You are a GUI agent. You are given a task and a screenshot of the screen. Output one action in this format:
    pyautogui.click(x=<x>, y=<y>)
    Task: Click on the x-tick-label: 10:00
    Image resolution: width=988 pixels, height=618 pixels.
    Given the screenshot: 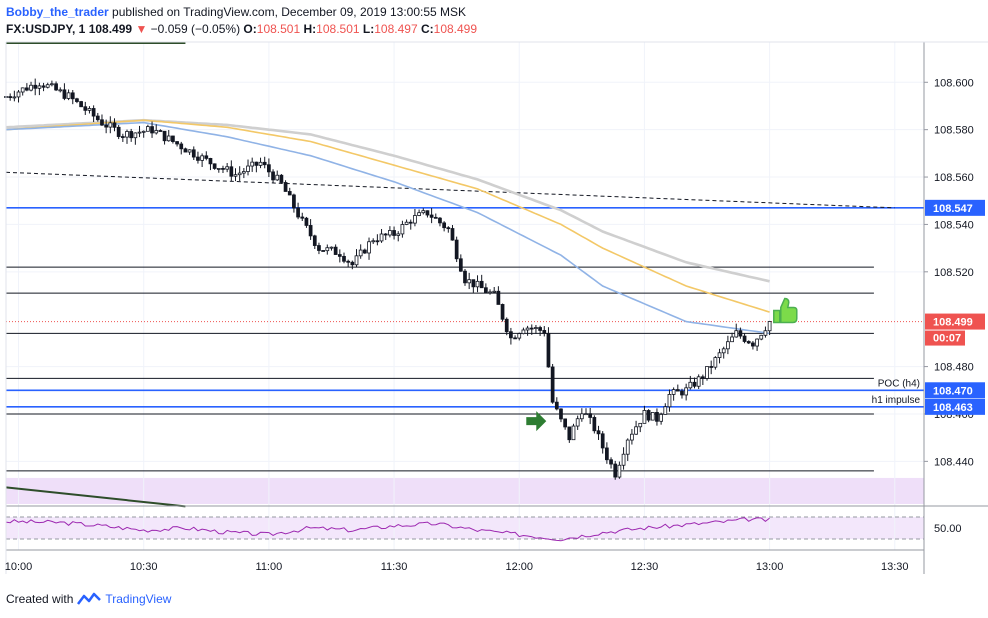 What is the action you would take?
    pyautogui.click(x=19, y=567)
    